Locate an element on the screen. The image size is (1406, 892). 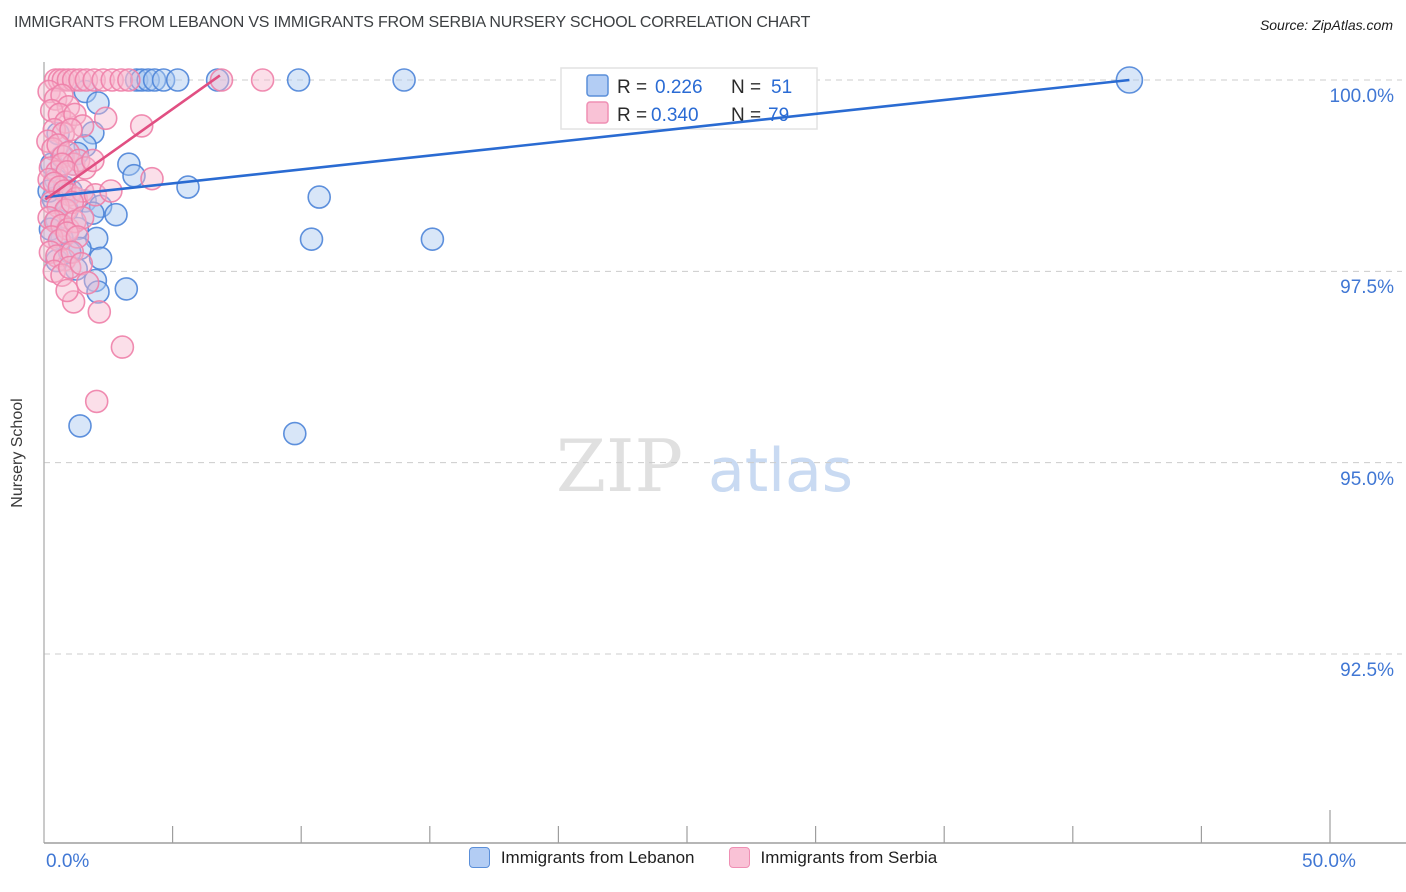
n-value: 51 is located at coordinates (781, 87).